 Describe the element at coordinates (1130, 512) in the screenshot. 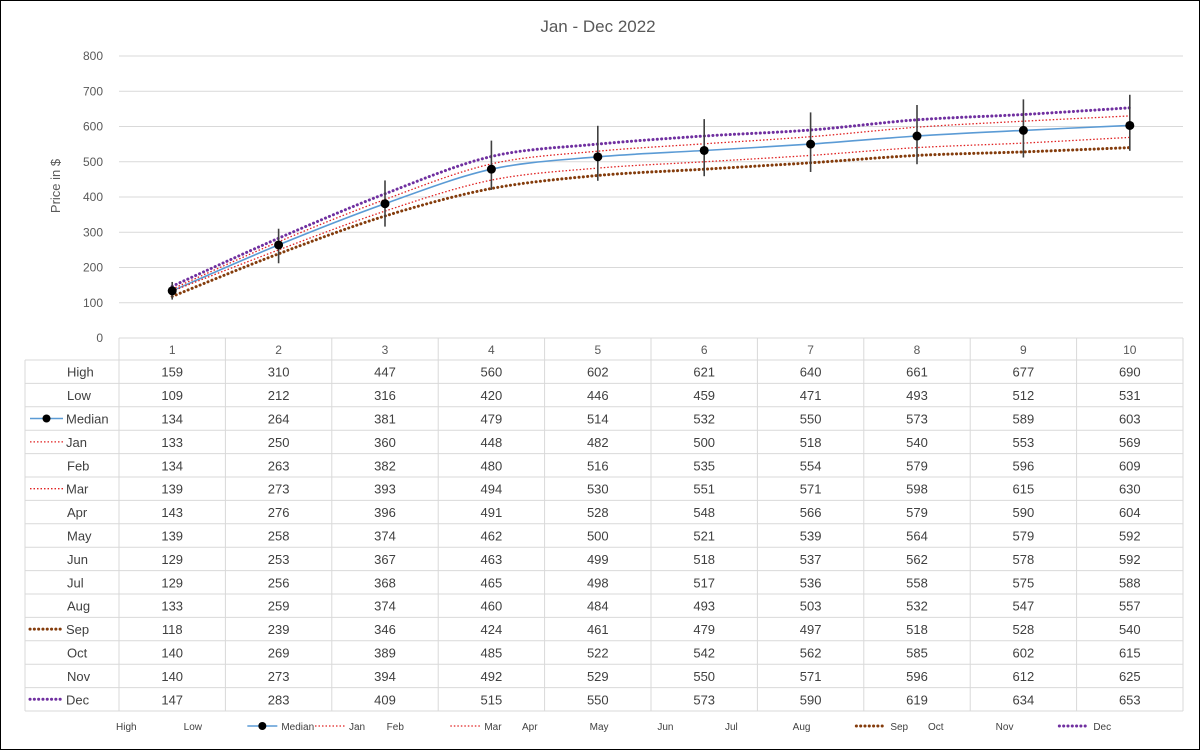

I see `table-cell: 604` at that location.